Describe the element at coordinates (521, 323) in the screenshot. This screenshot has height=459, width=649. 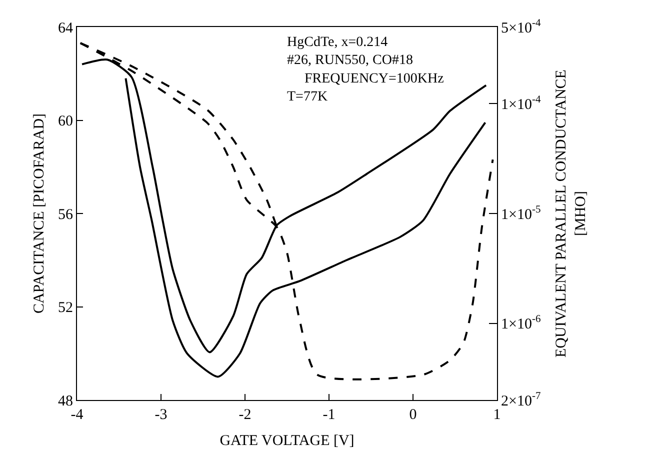
I see `y2-tick-label: 1×10$^{-6}$` at that location.